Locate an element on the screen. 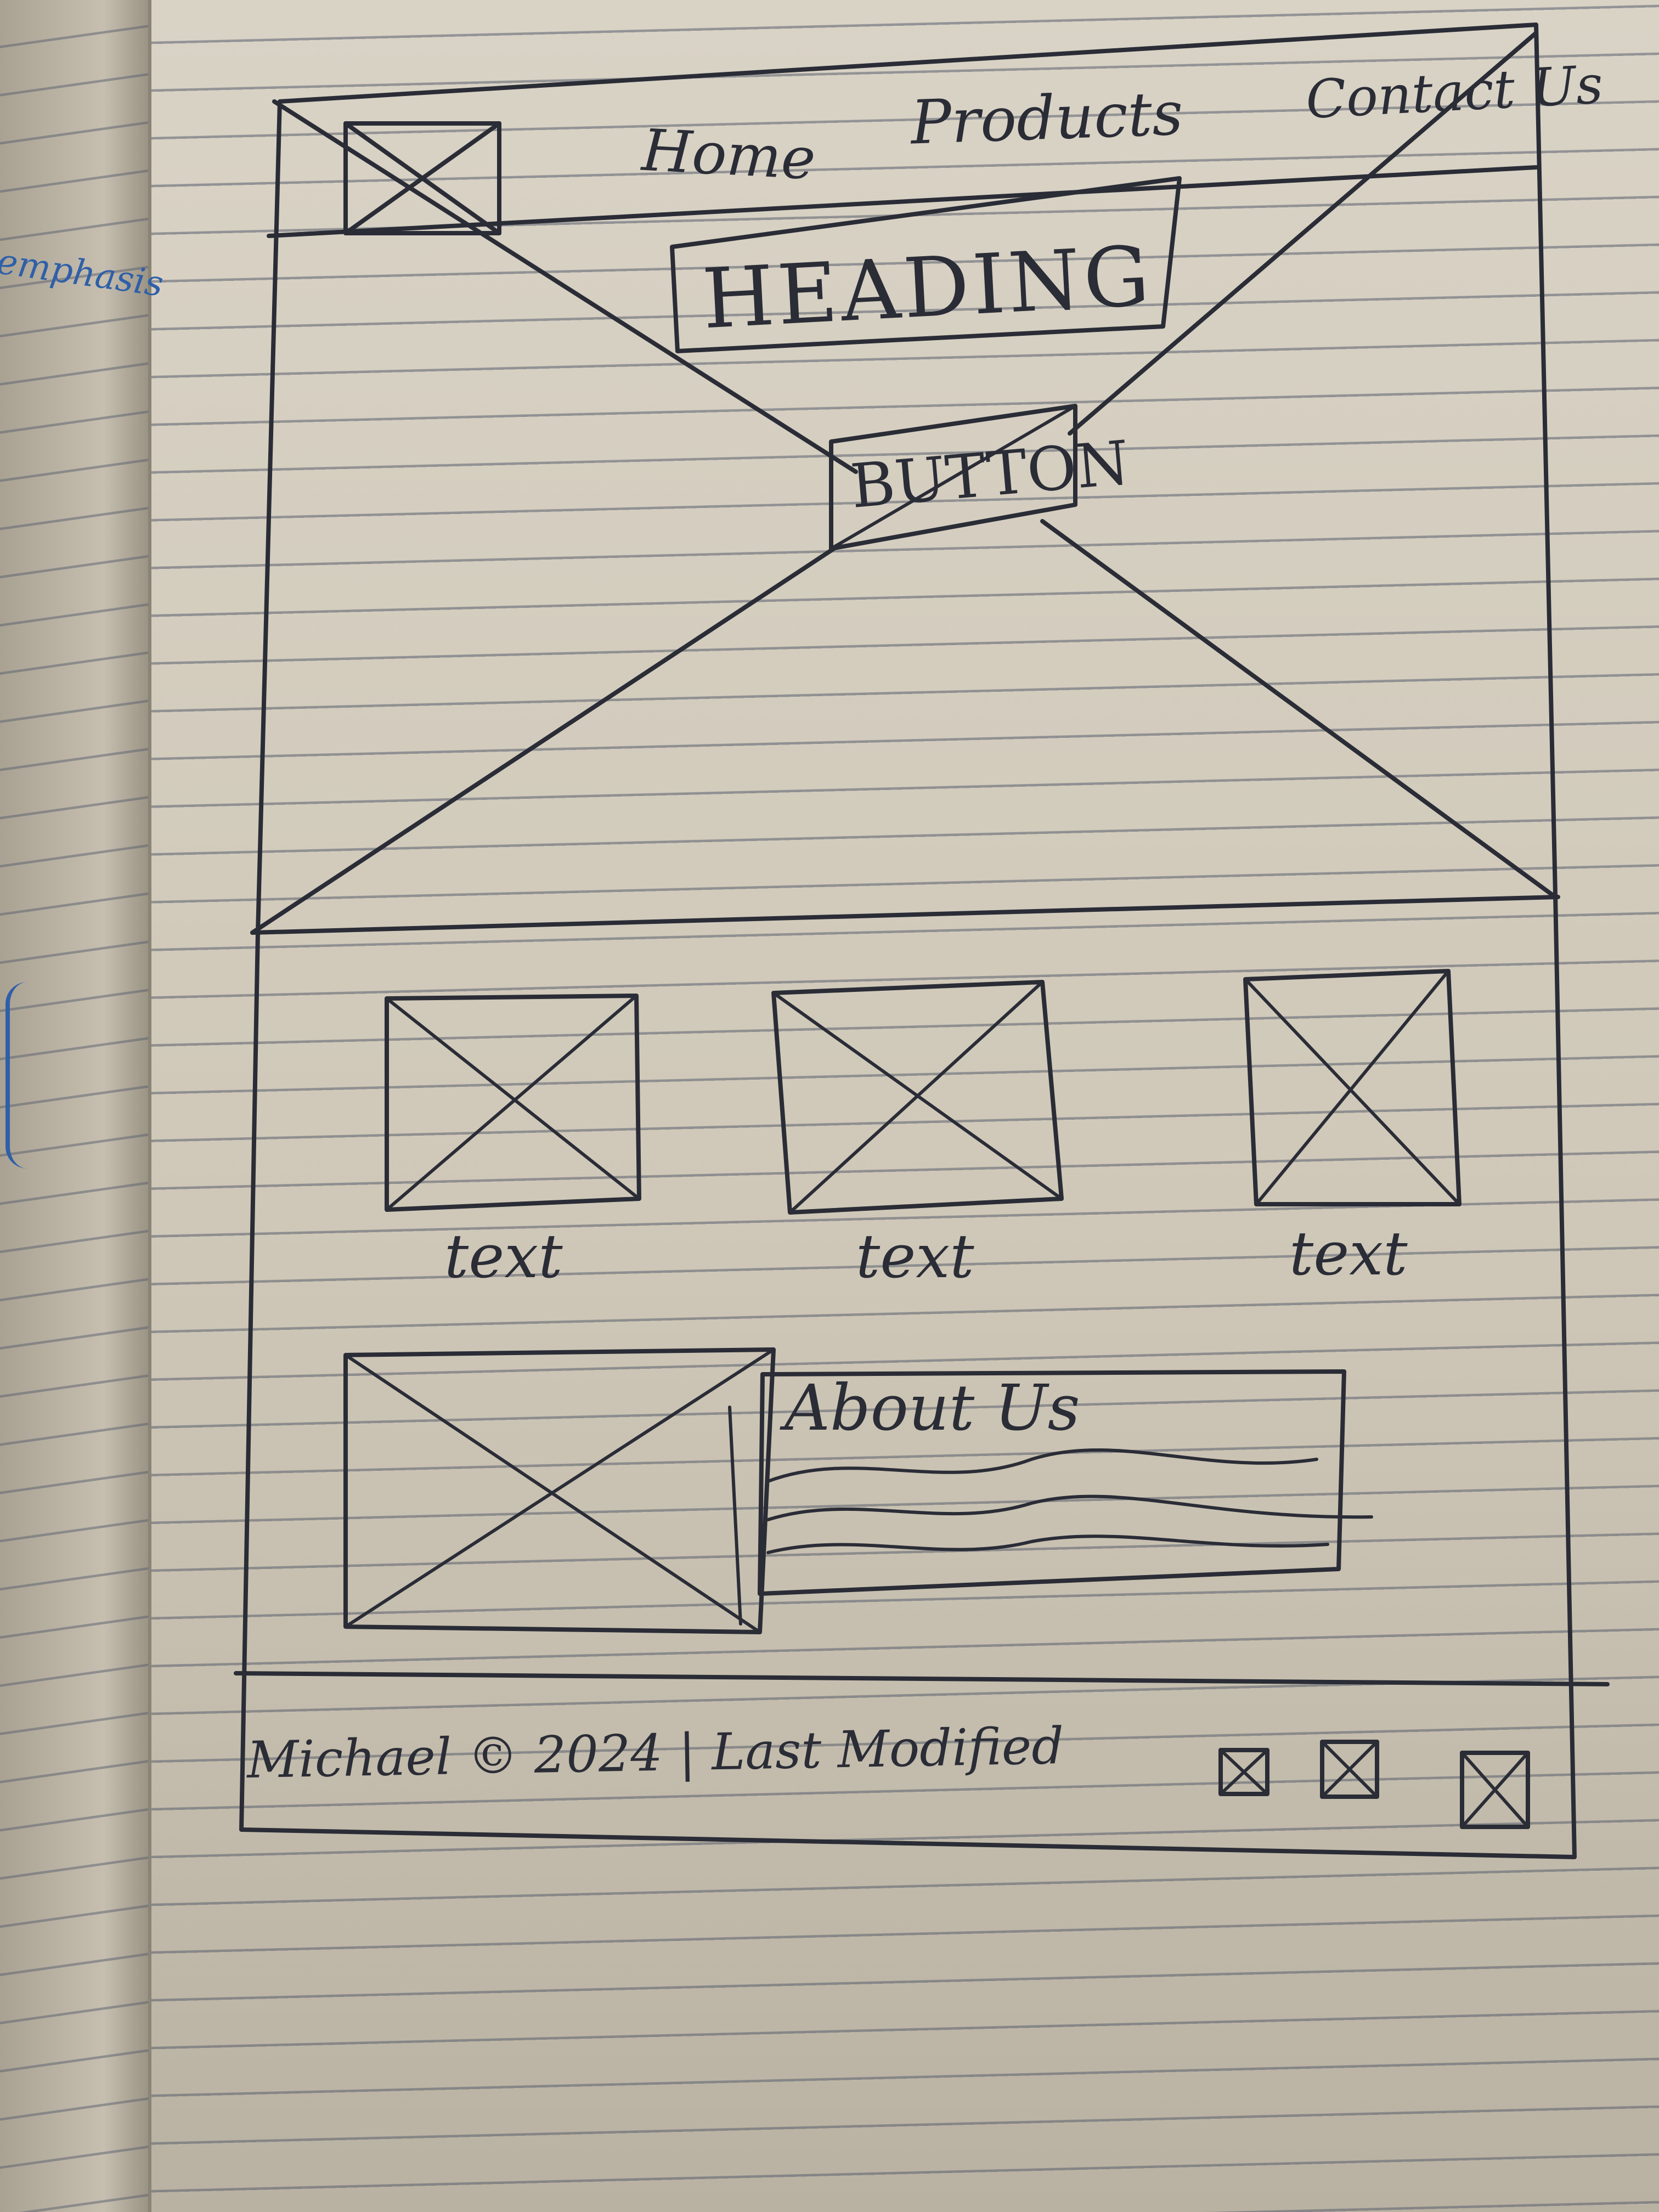  about-image is located at coordinates (559, 1490).